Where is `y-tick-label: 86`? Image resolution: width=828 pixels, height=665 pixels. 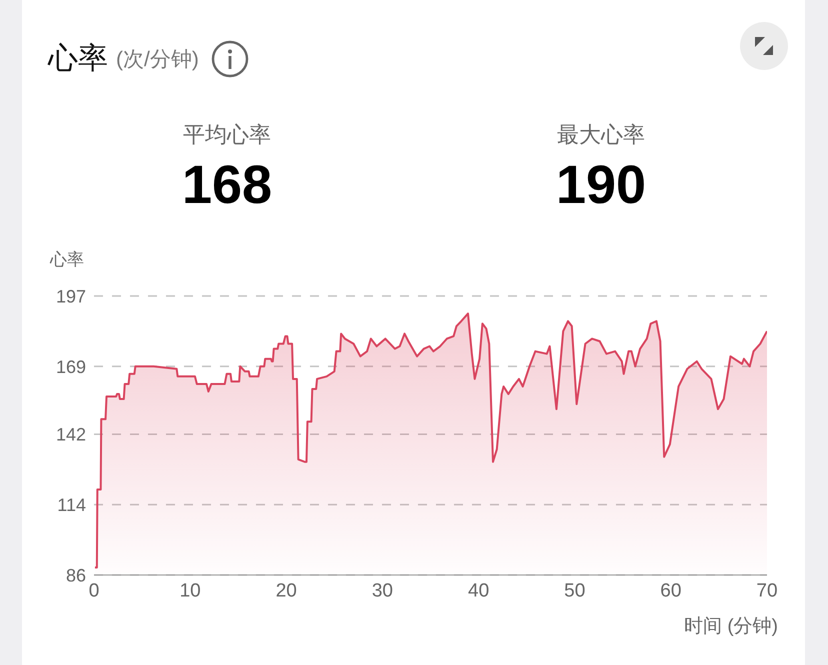
y-tick-label: 86 is located at coordinates (76, 575).